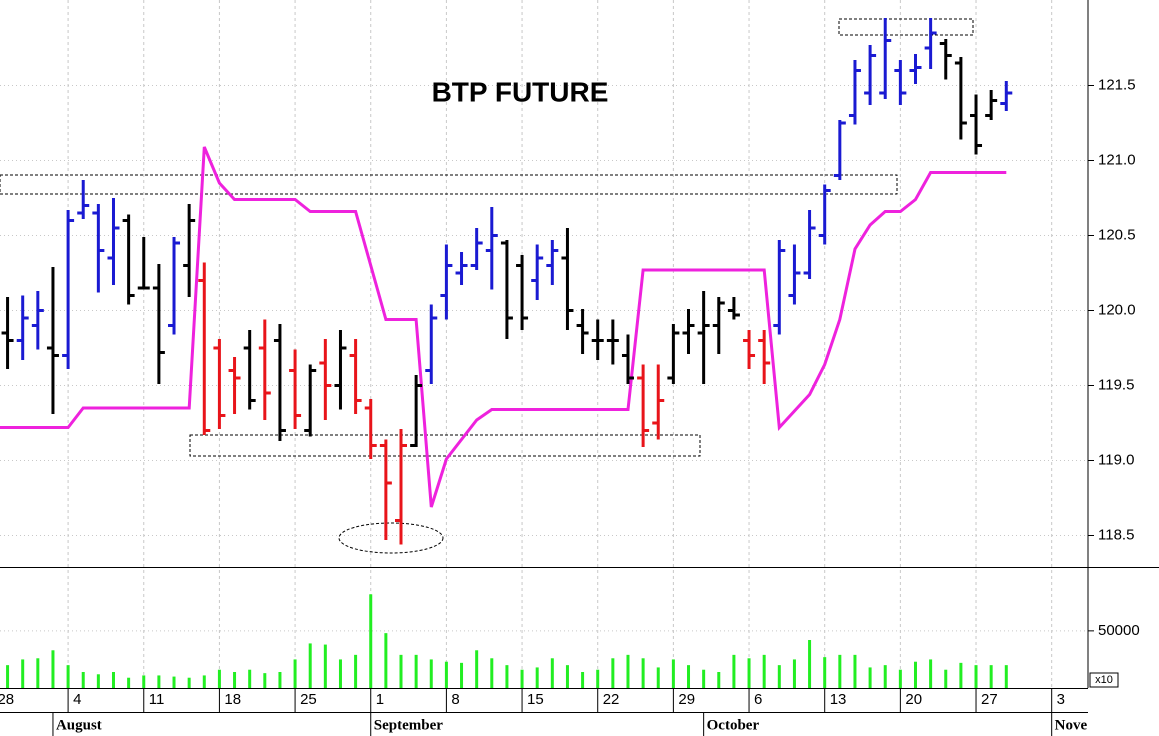  I want to click on x-tick-label: 27, so click(989, 699).